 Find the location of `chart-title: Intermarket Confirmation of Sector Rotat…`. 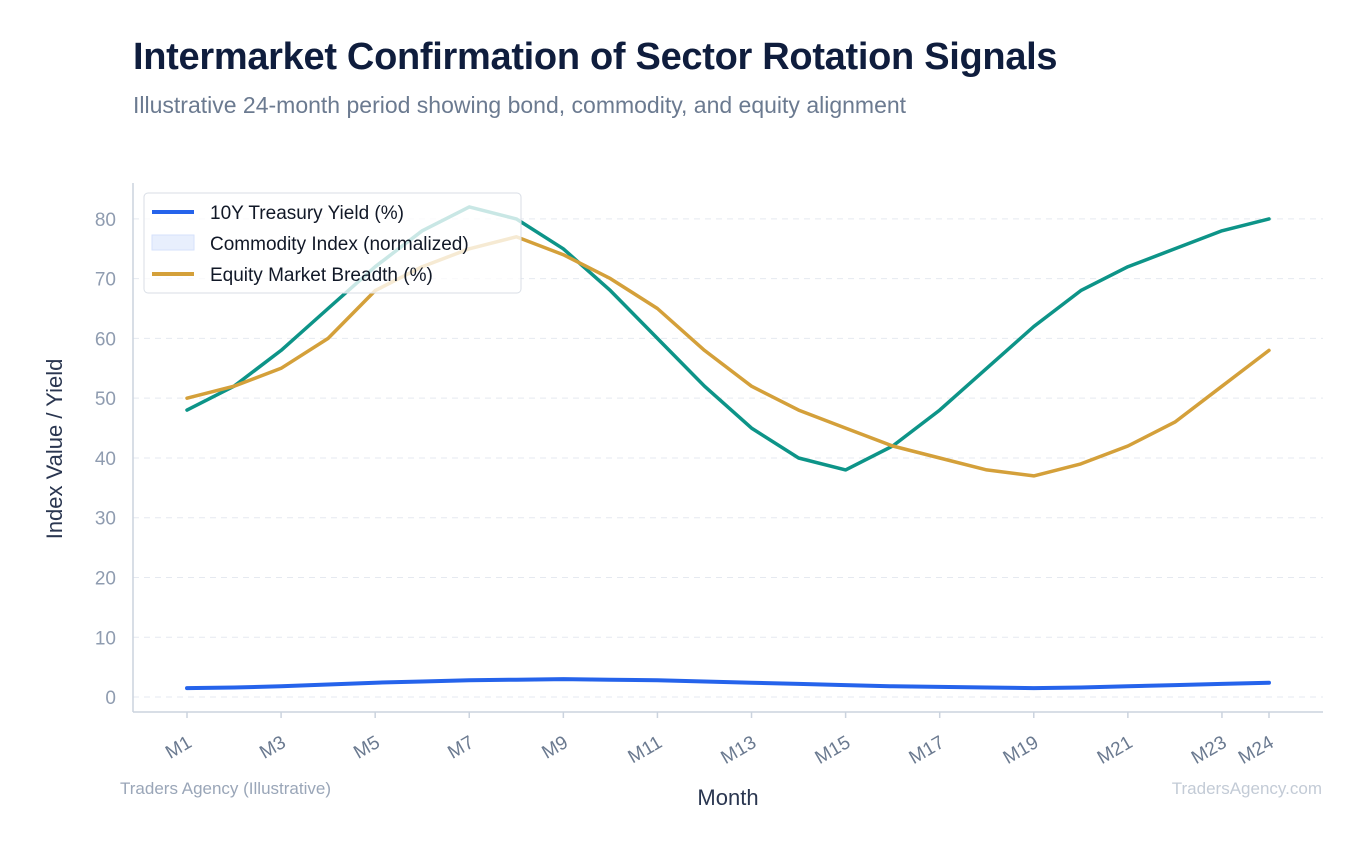

chart-title: Intermarket Confirmation of Sector Rotat… is located at coordinates (595, 57).